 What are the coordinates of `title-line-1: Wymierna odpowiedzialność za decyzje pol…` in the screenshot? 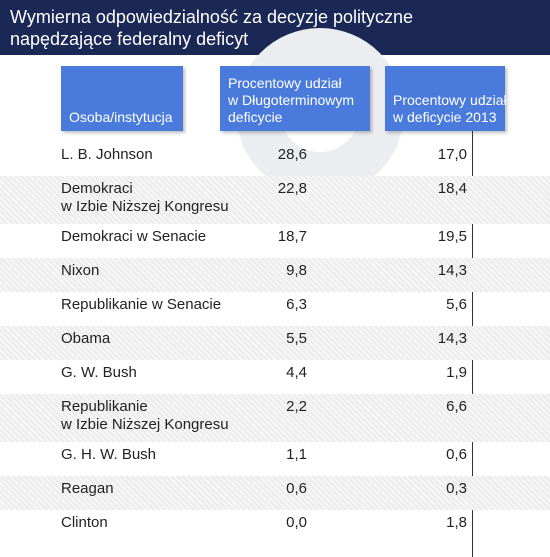 It's located at (212, 17).